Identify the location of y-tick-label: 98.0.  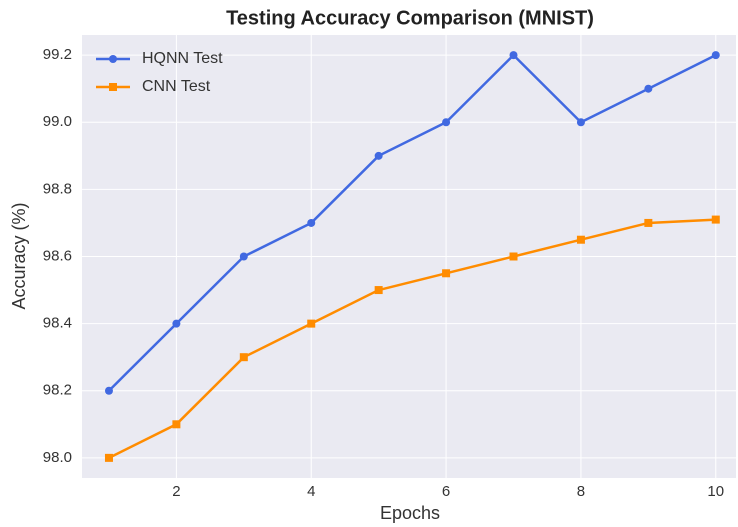
(57, 457).